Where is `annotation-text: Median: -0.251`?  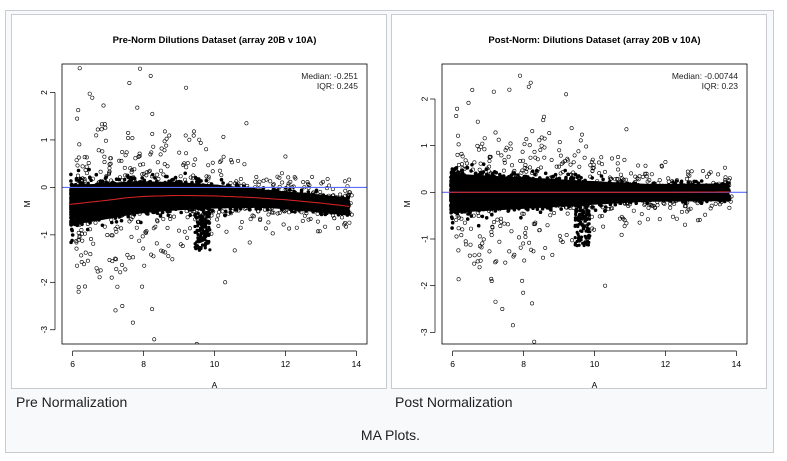 annotation-text: Median: -0.251 is located at coordinates (329, 76).